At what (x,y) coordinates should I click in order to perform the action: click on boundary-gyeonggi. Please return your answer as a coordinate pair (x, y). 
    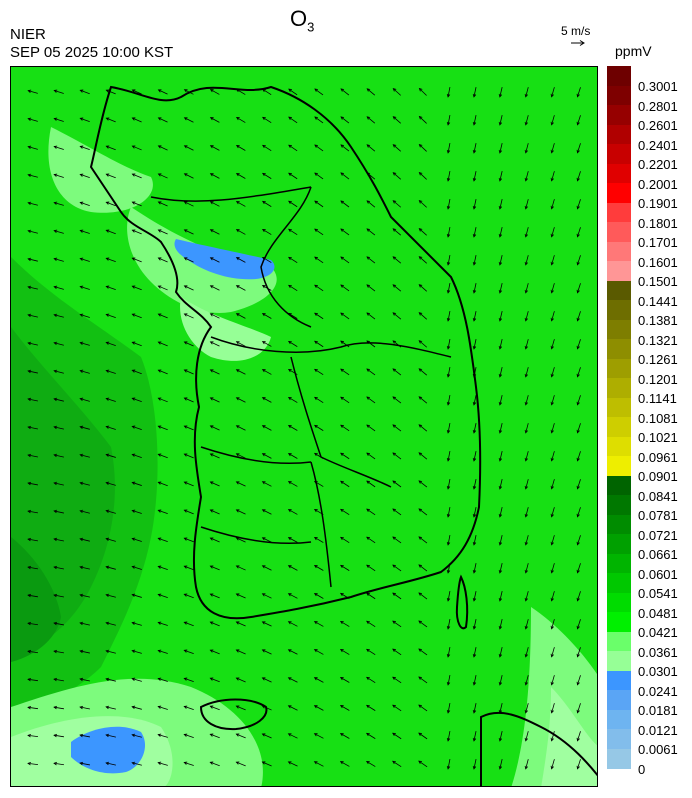
    Looking at the image, I should click on (286, 257).